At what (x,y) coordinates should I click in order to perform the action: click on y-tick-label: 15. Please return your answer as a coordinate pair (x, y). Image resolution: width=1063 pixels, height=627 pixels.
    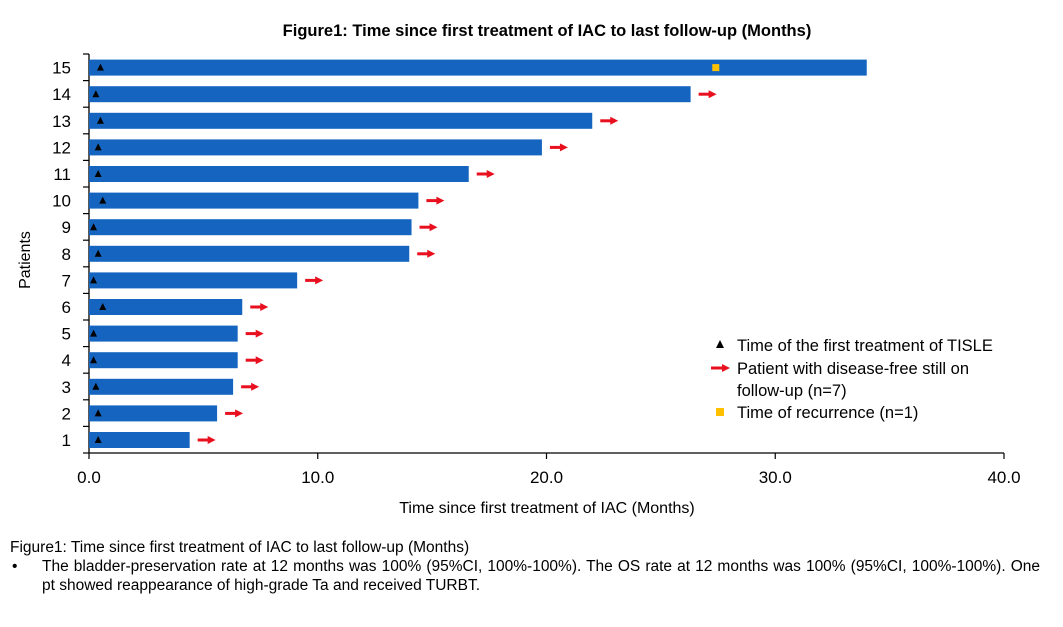
    Looking at the image, I should click on (61, 68).